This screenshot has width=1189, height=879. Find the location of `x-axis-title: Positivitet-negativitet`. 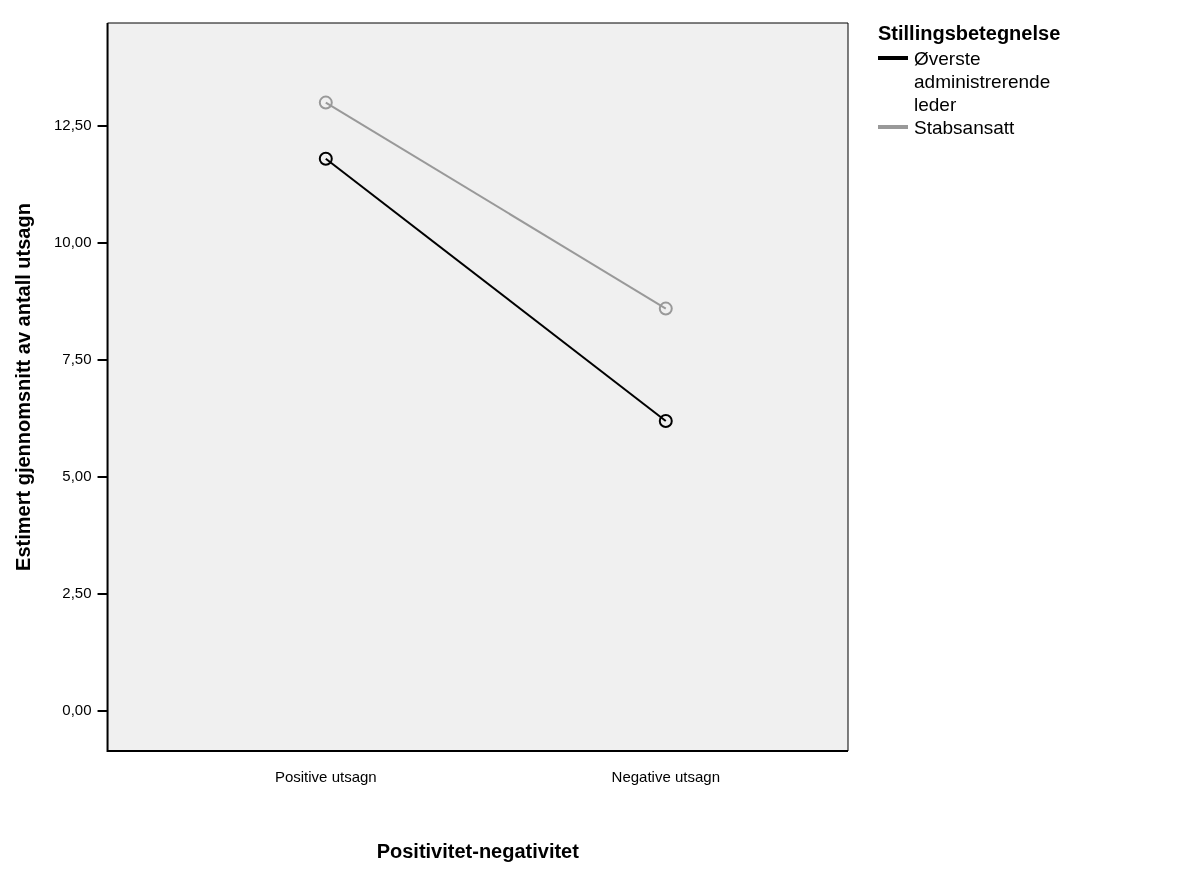

x-axis-title: Positivitet-negativitet is located at coordinates (478, 850).